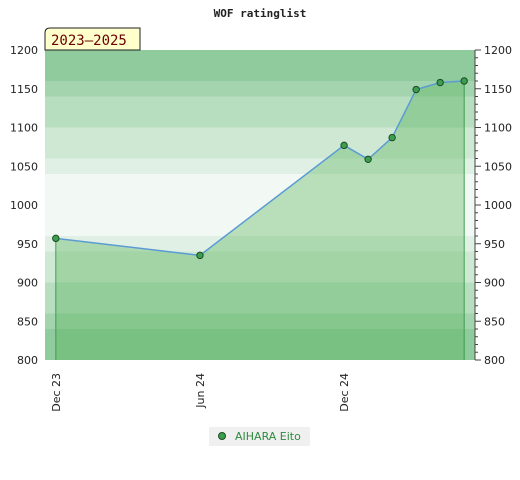 This screenshot has width=520, height=480. I want to click on y-tick-label-left: 1100, so click(24, 128).